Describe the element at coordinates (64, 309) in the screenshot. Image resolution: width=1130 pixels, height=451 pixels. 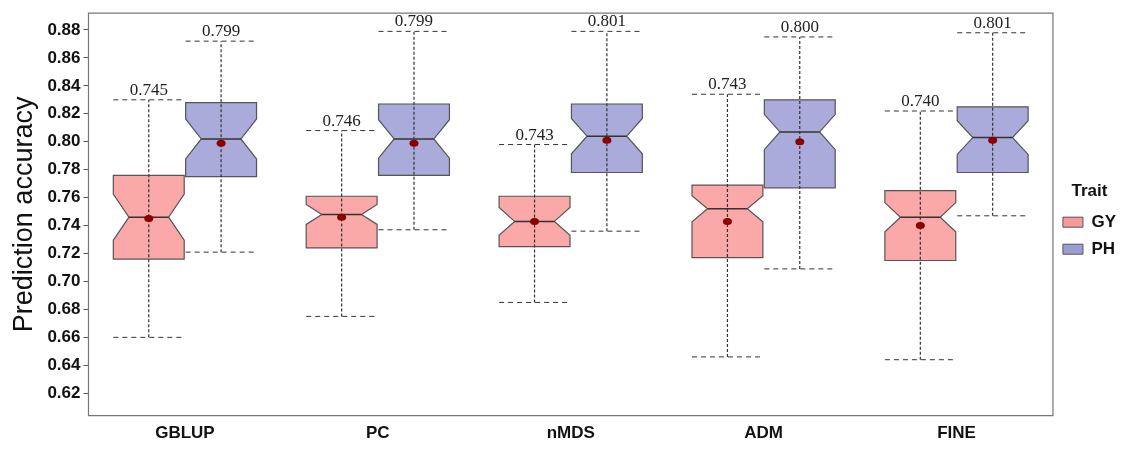
I see `y-tick-label: 0.68` at that location.